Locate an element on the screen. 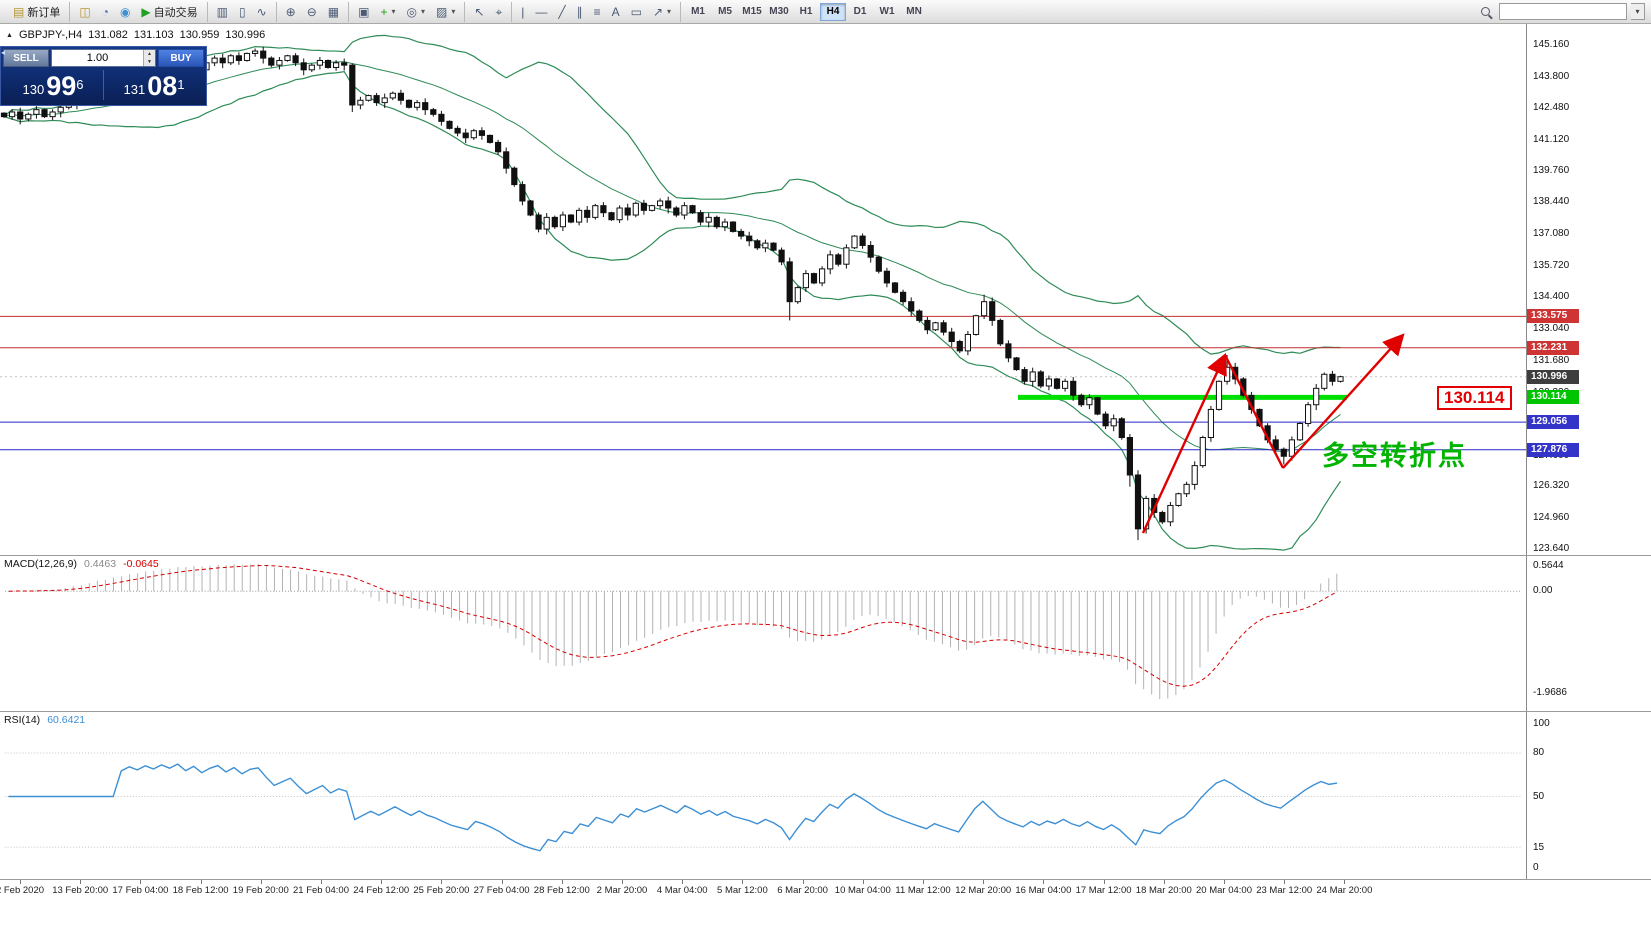 The width and height of the screenshot is (1651, 946). timeframe-mn: MN is located at coordinates (914, 11).